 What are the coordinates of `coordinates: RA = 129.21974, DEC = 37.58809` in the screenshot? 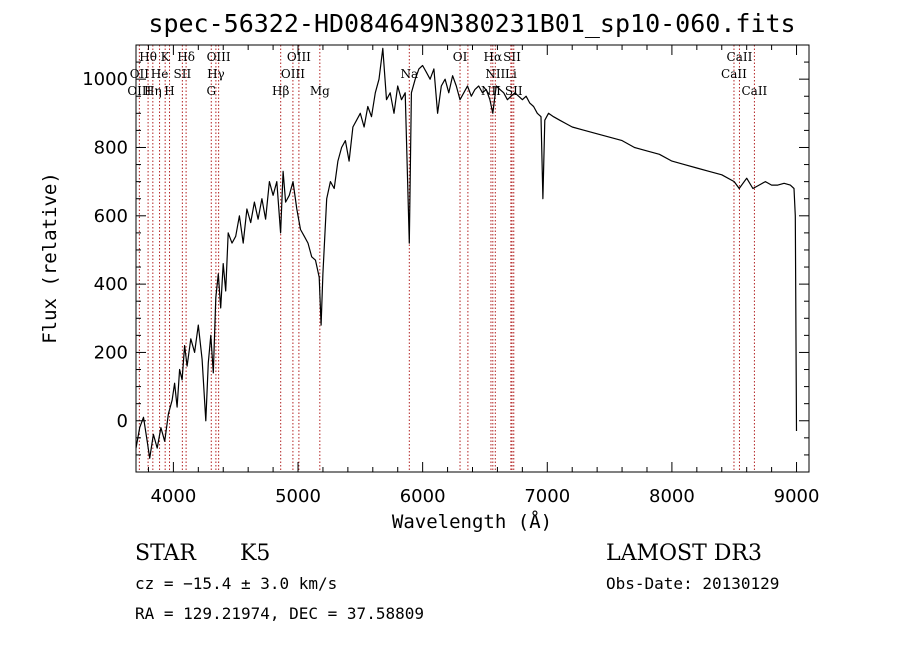 It's located at (279, 613).